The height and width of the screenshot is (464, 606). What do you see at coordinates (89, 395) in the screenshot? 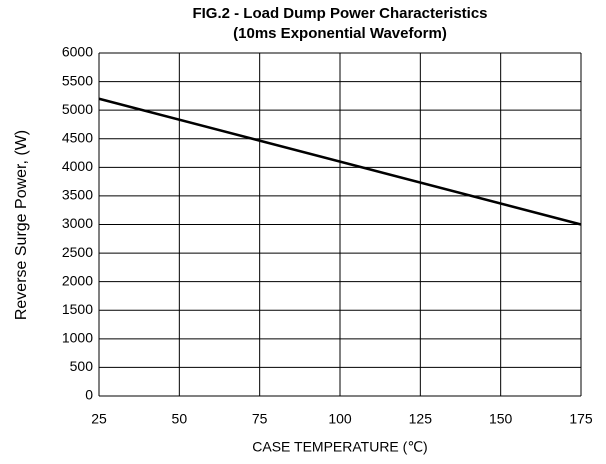
I see `y-tick-label: 0` at bounding box center [89, 395].